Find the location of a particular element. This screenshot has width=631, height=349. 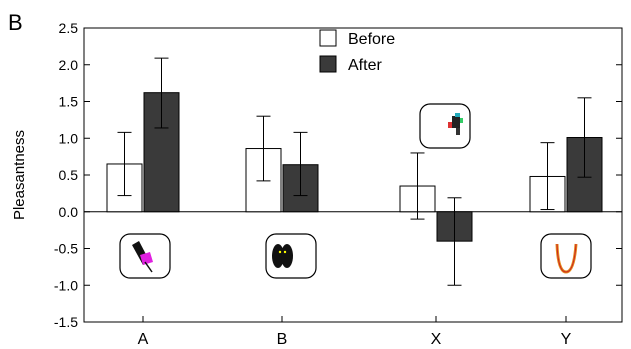

y-tick-label: 2.0 is located at coordinates (69, 65).